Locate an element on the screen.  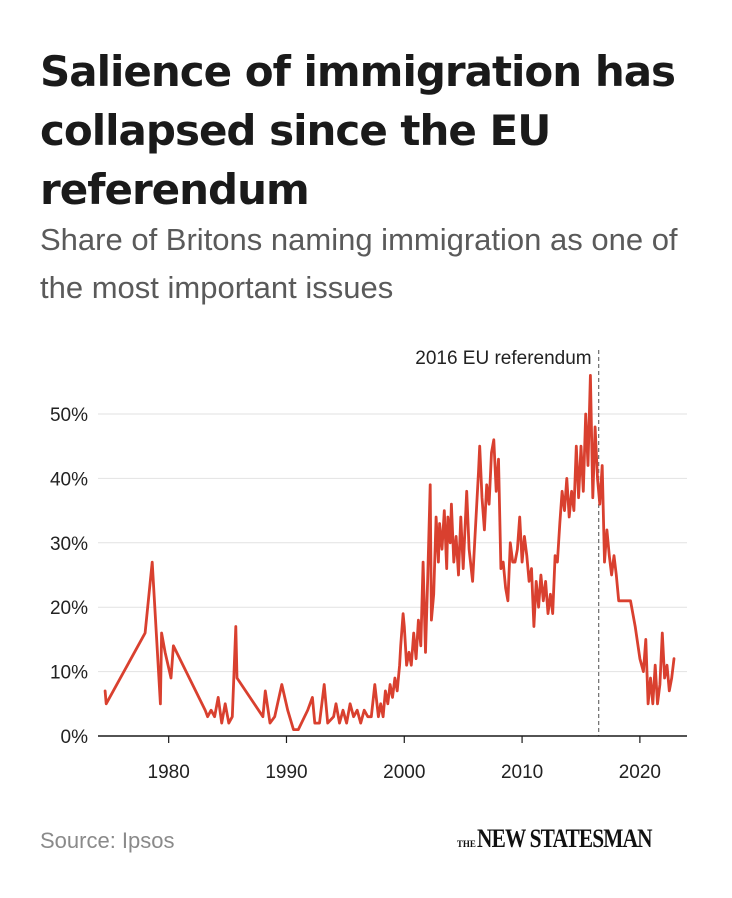
x-tick-label: 2020 is located at coordinates (640, 772).